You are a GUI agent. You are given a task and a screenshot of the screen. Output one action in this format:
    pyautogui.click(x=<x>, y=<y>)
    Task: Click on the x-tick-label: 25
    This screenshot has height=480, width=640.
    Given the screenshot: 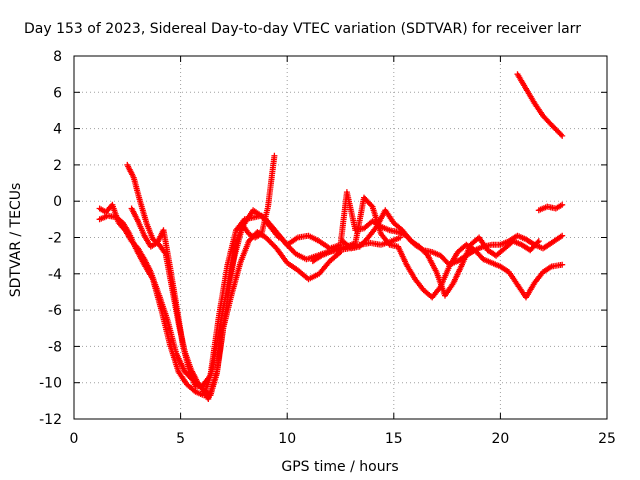 What is the action you would take?
    pyautogui.click(x=607, y=439)
    